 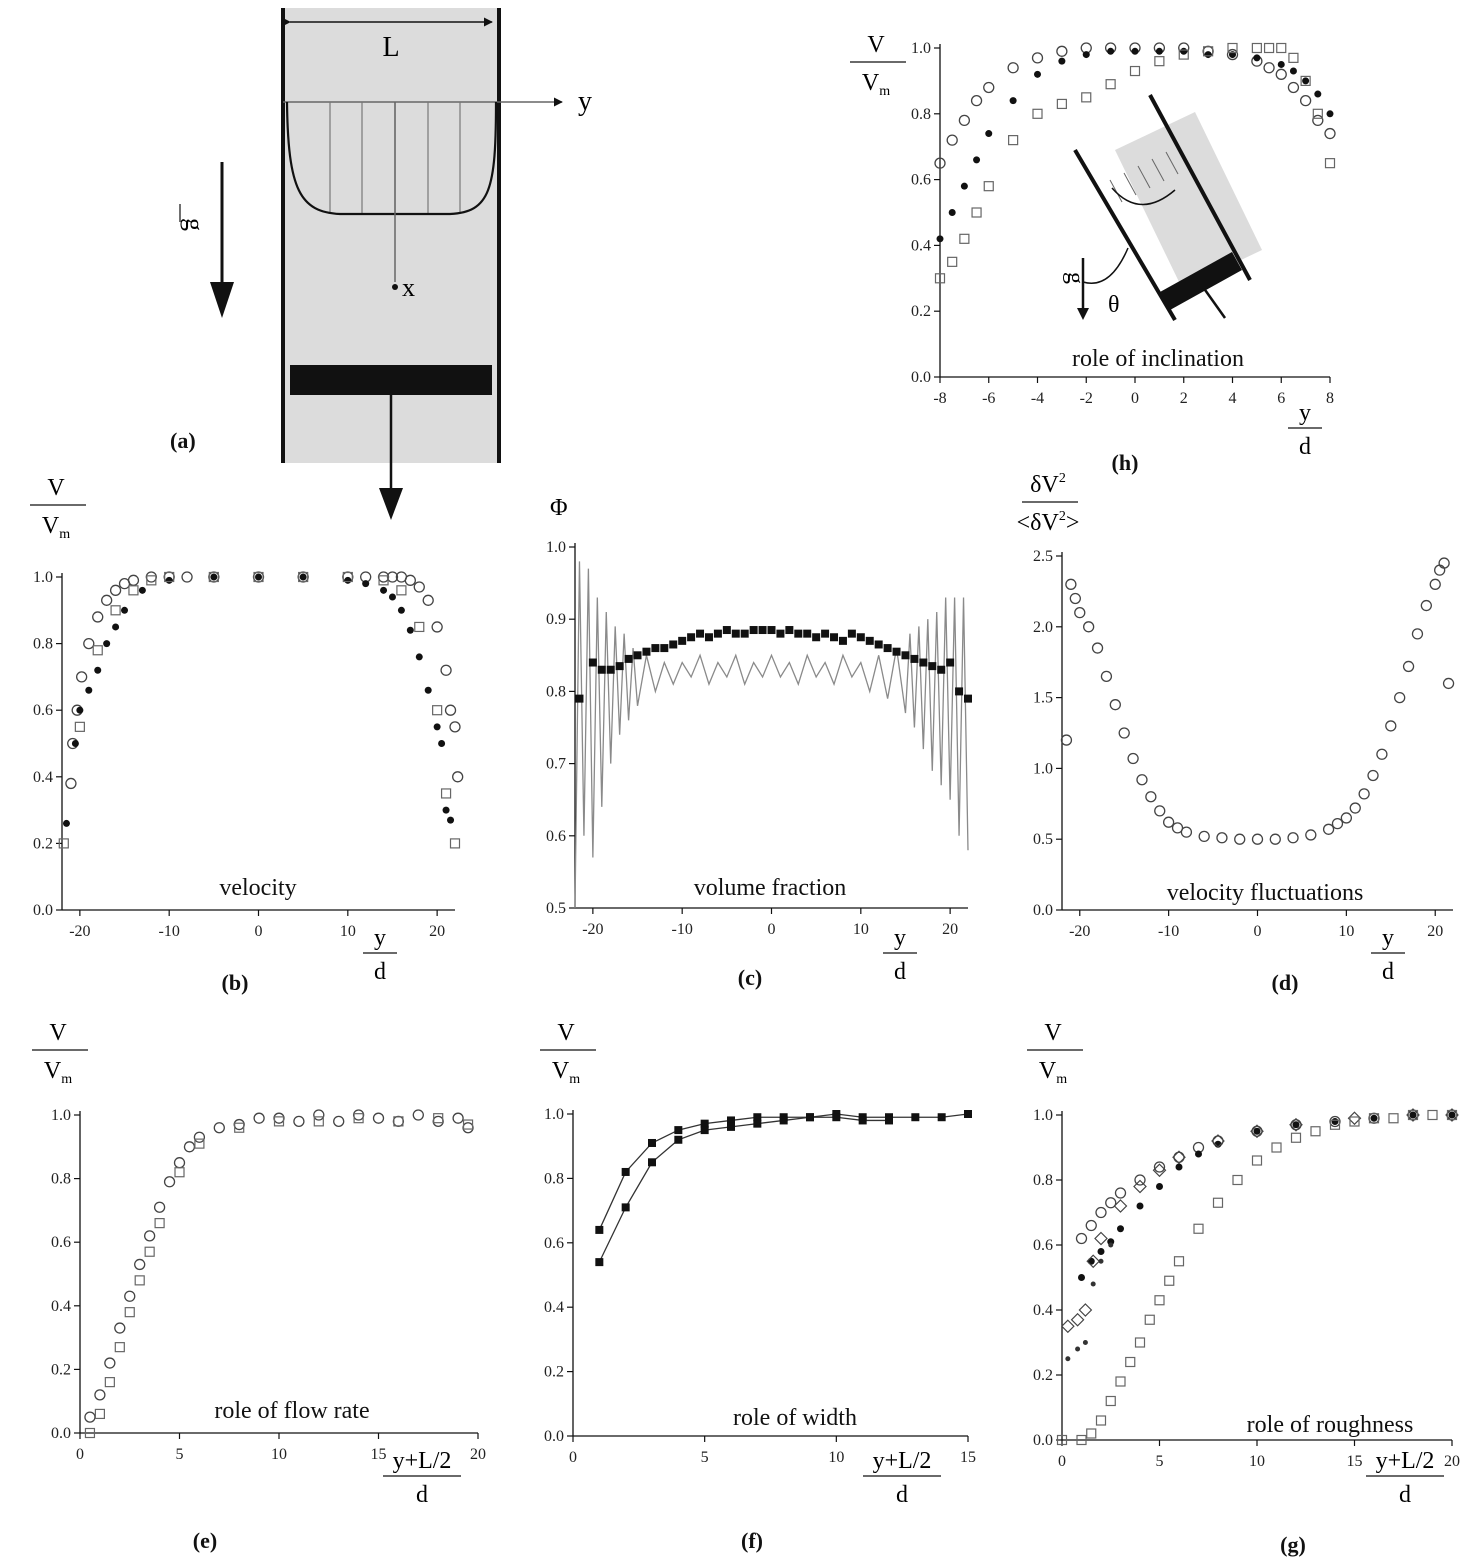 What do you see at coordinates (752, 1540) in the screenshot?
I see `panel-label-f: (f)` at bounding box center [752, 1540].